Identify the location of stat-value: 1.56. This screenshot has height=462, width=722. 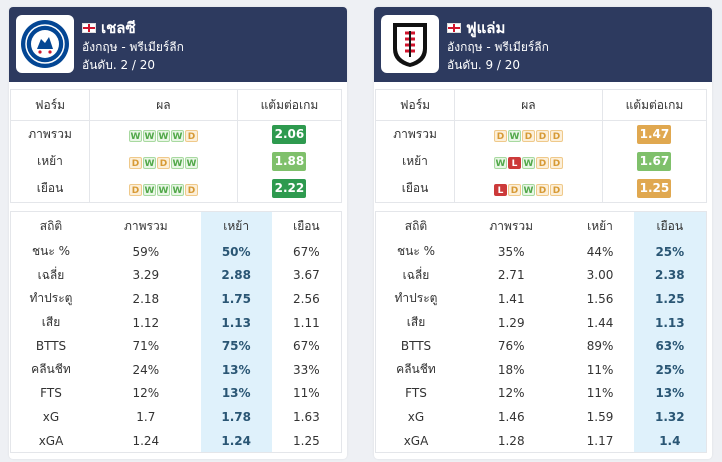
(600, 298).